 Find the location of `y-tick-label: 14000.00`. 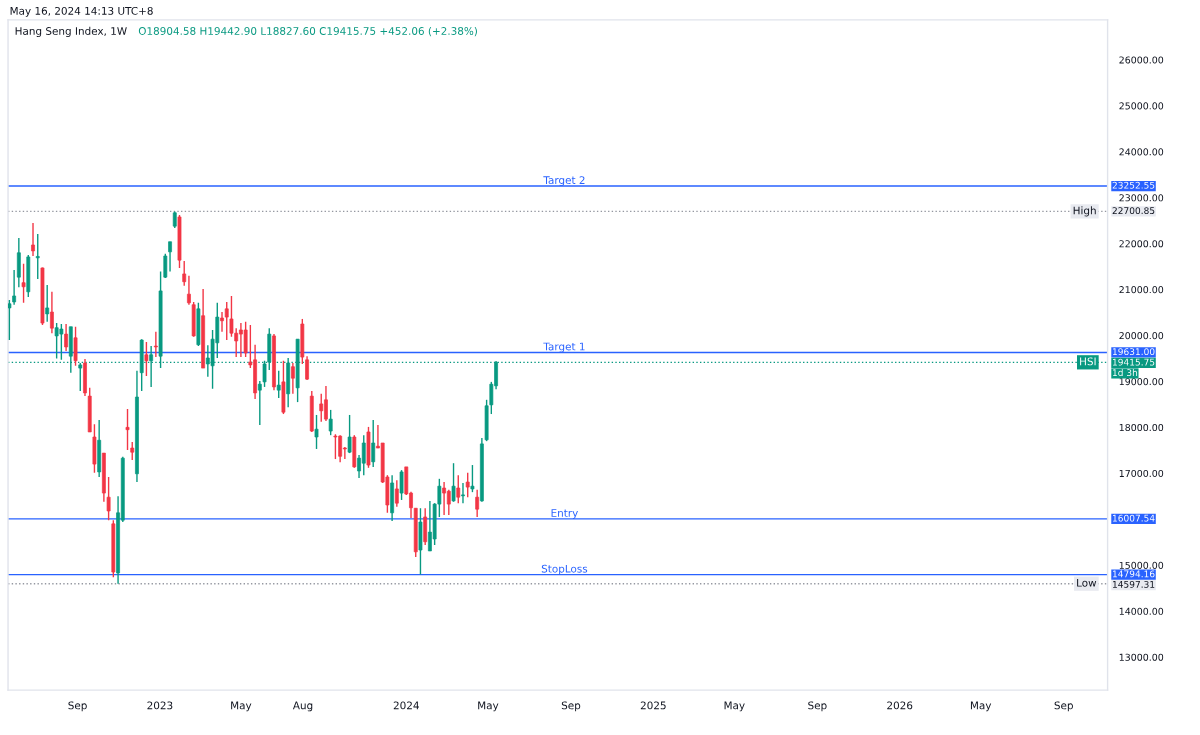

y-tick-label: 14000.00 is located at coordinates (1141, 611).